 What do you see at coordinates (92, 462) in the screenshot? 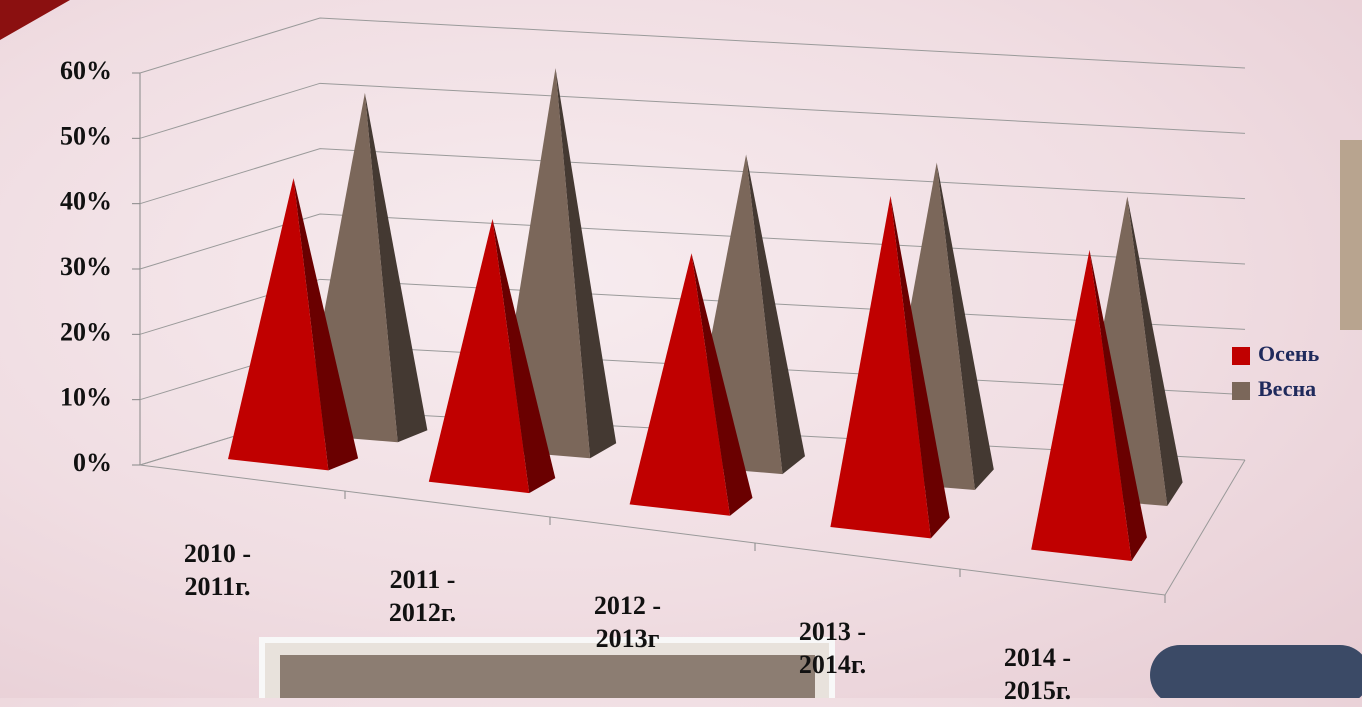
I see `y-tick-label: 0%` at bounding box center [92, 462].